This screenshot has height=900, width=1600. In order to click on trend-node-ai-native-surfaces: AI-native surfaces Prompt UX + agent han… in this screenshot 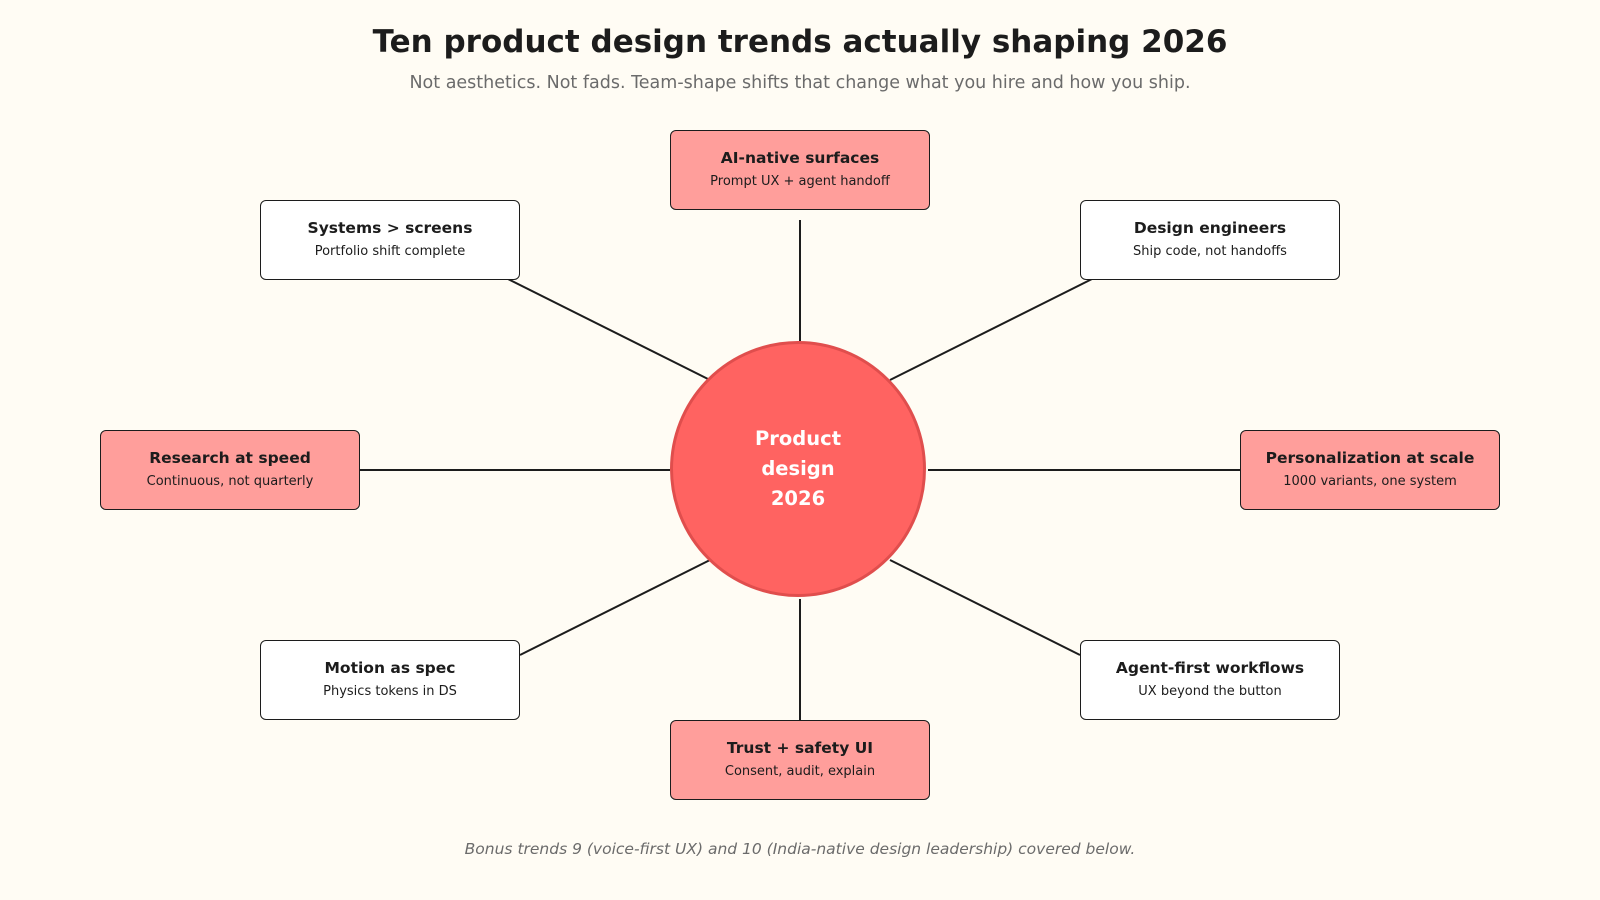, I will do `click(800, 170)`.